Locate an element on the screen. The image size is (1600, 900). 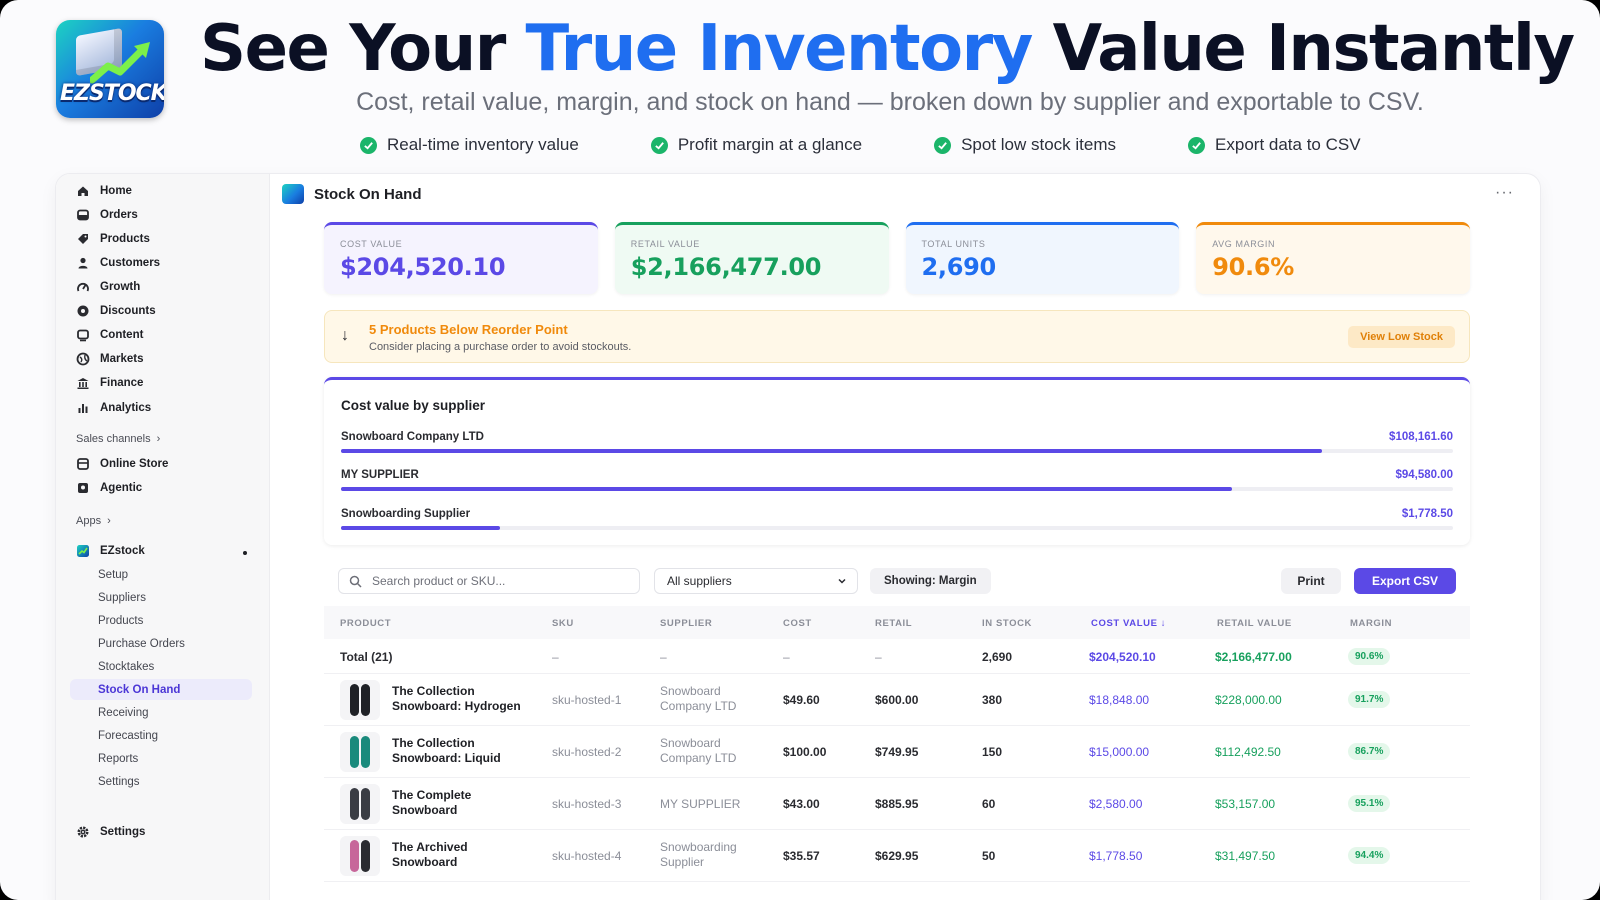
column-header-retail: RETAIL is located at coordinates (894, 623).